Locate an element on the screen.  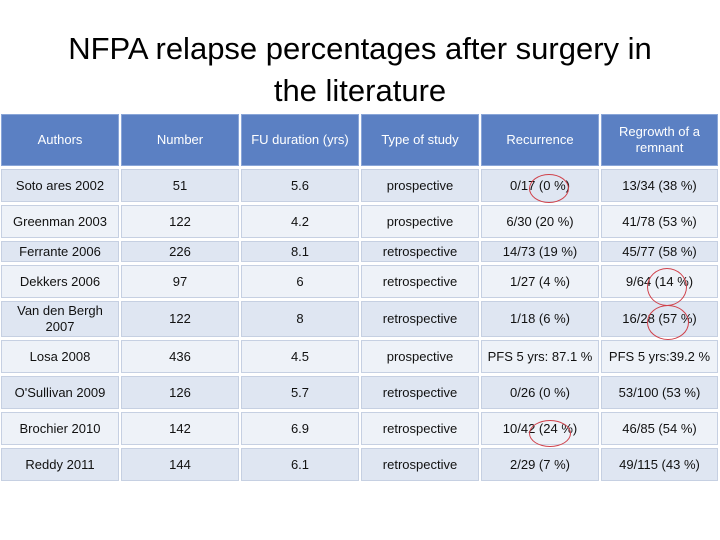
cell-recurrence: 1/18 (6 %) is located at coordinates (540, 319).